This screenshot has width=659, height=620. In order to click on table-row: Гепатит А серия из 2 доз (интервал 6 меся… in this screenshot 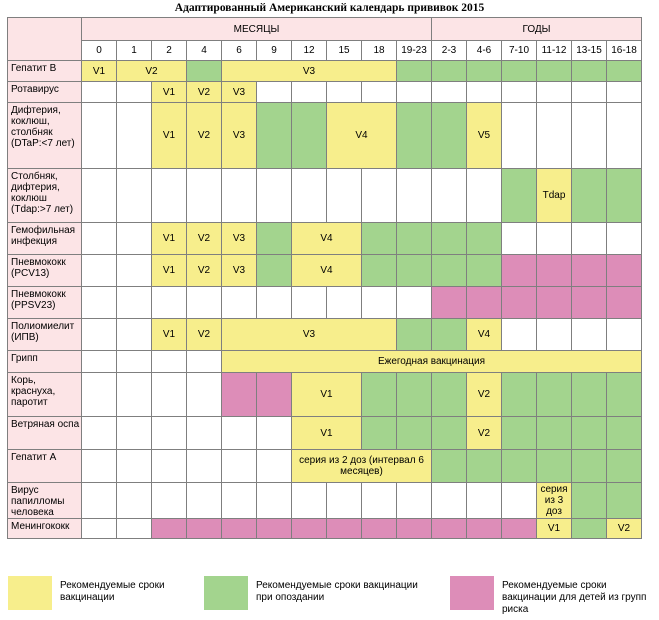, I will do `click(324, 466)`.